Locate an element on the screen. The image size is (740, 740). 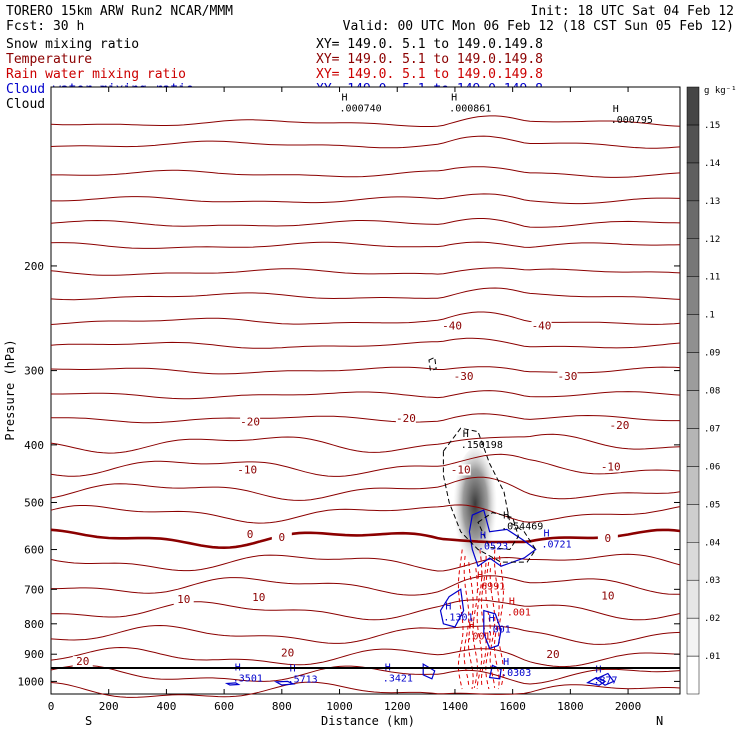
y-tick-label: 400 is located at coordinates (34, 445).